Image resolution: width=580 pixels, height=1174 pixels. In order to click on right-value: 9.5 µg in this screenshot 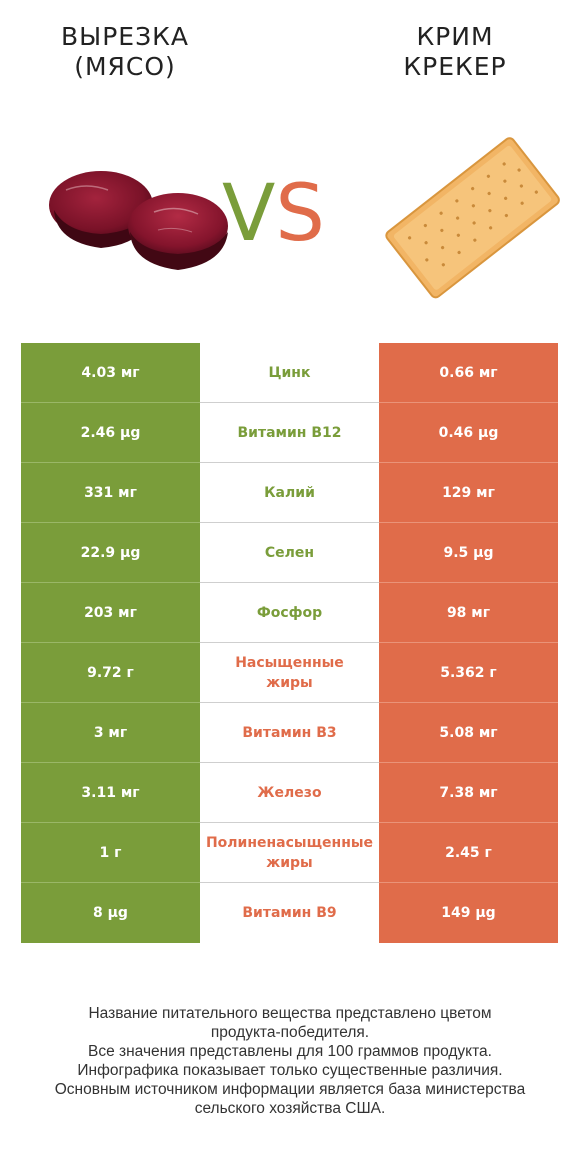, I will do `click(468, 552)`.